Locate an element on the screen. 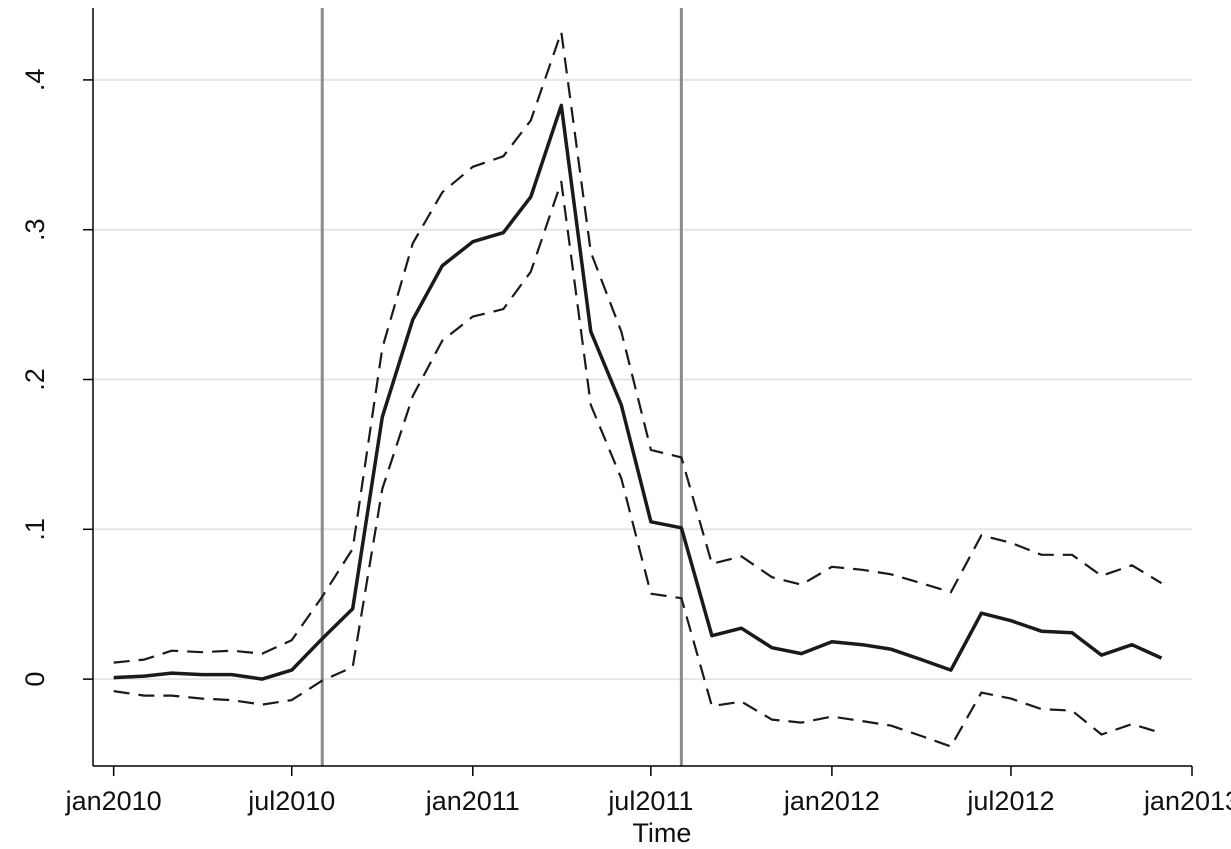 The width and height of the screenshot is (1231, 849). x-tick-label: jan2012 is located at coordinates (831, 801).